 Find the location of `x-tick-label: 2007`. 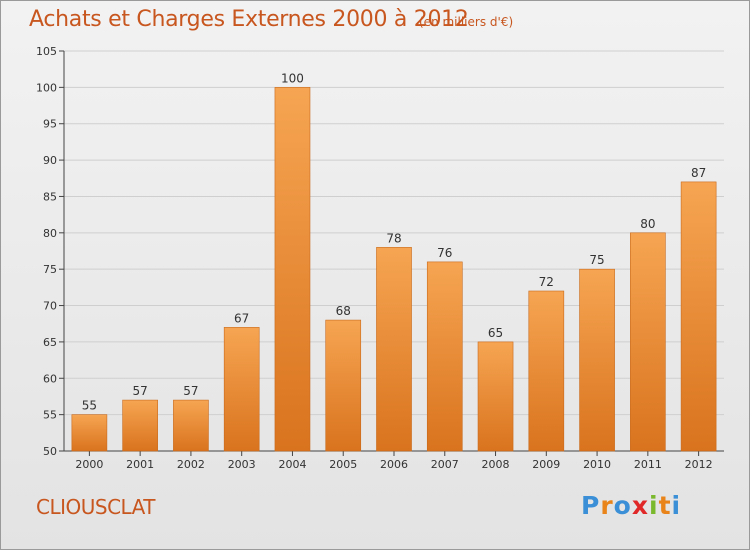

x-tick-label: 2007 is located at coordinates (445, 464).